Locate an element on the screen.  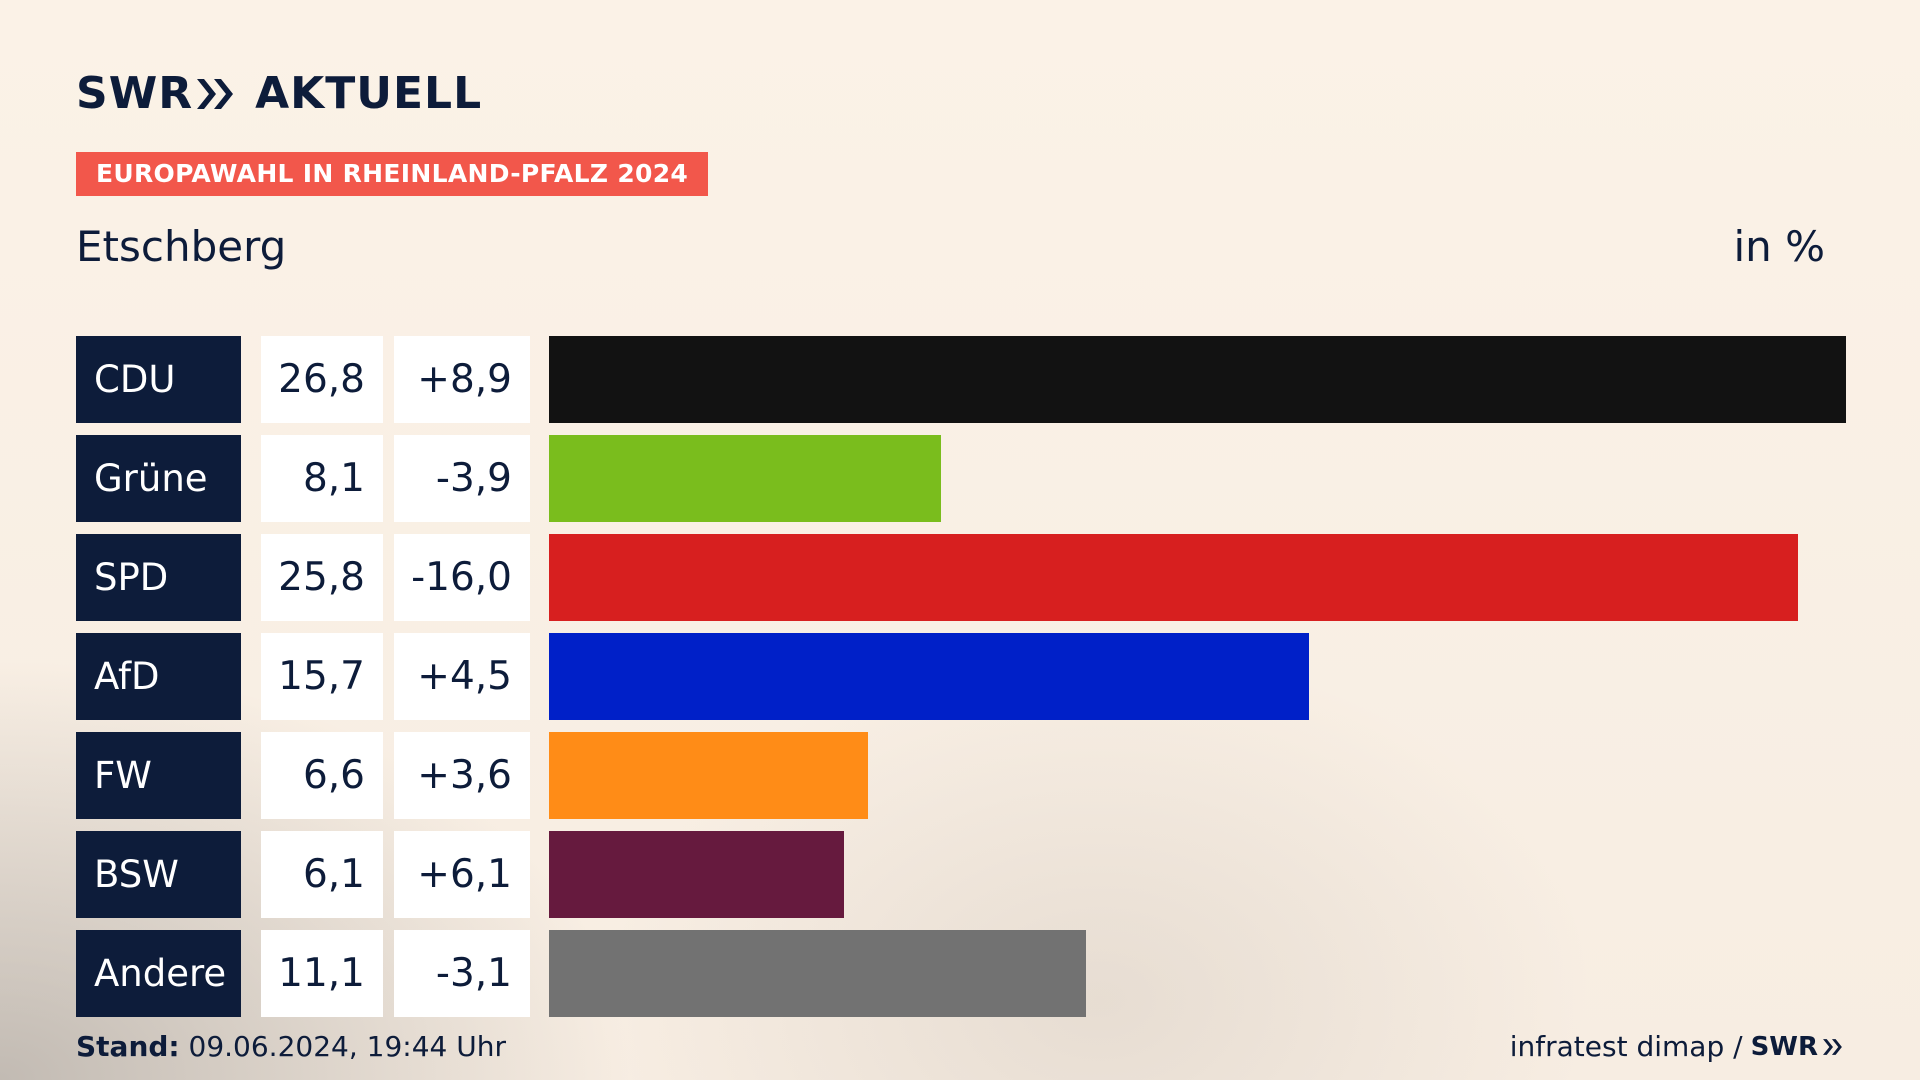
double-chevron-icon is located at coordinates (215, 93).